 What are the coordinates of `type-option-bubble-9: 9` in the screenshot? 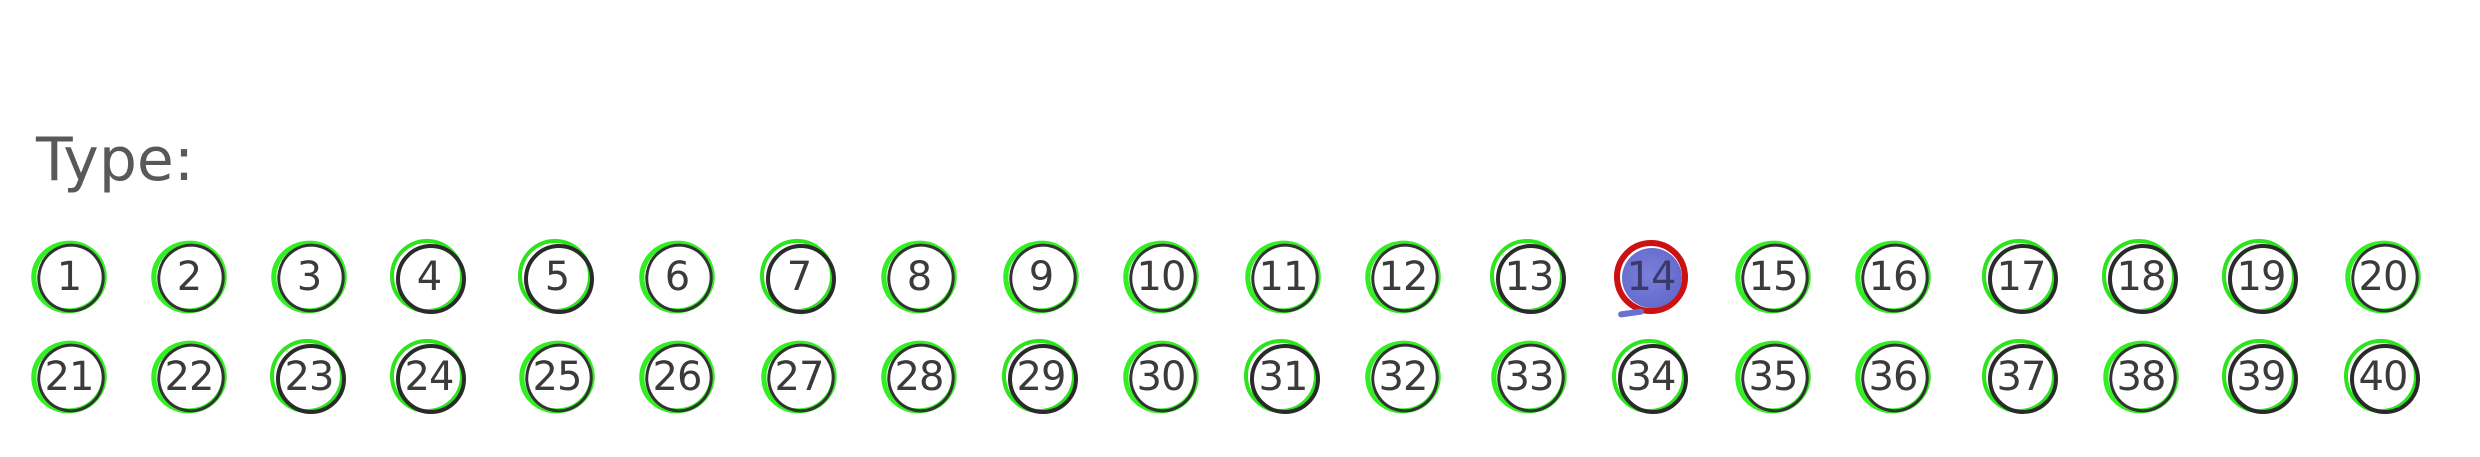 It's located at (1041, 277).